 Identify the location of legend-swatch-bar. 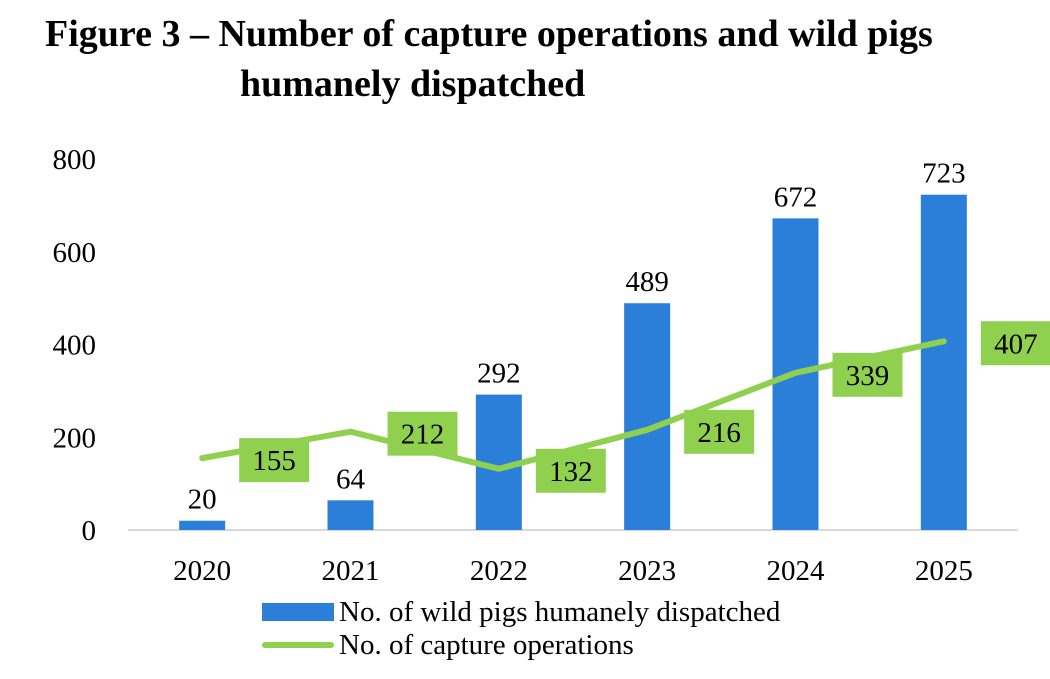
(298, 612).